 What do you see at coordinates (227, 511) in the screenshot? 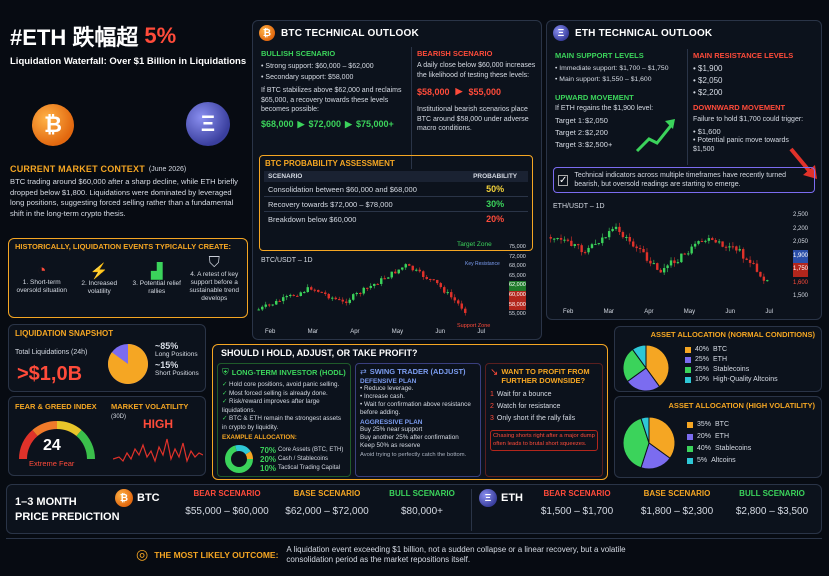
I see `btc-bear-value: $55,000 – $60,000` at bounding box center [227, 511].